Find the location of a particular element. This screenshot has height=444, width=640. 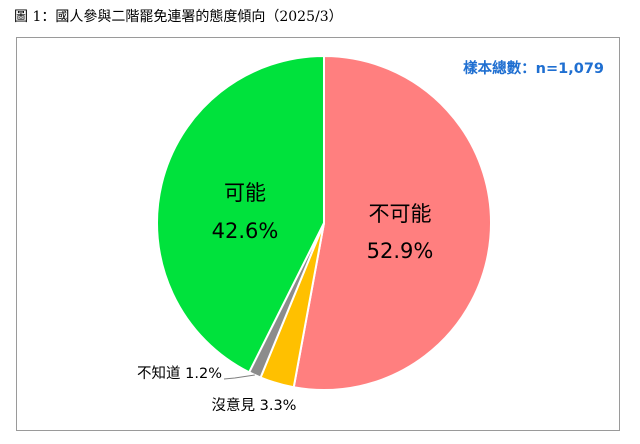

sample-size-note: 樣本總數：n=1,079 is located at coordinates (533, 69).